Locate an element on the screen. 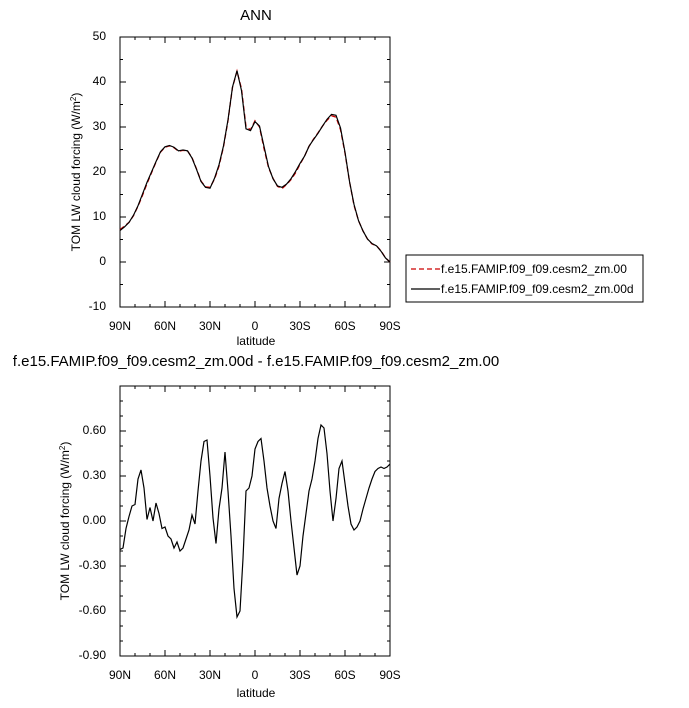  bottom-x-tick-labels: 90N 60N 30N 0 30S 60S 90S is located at coordinates (255, 675).